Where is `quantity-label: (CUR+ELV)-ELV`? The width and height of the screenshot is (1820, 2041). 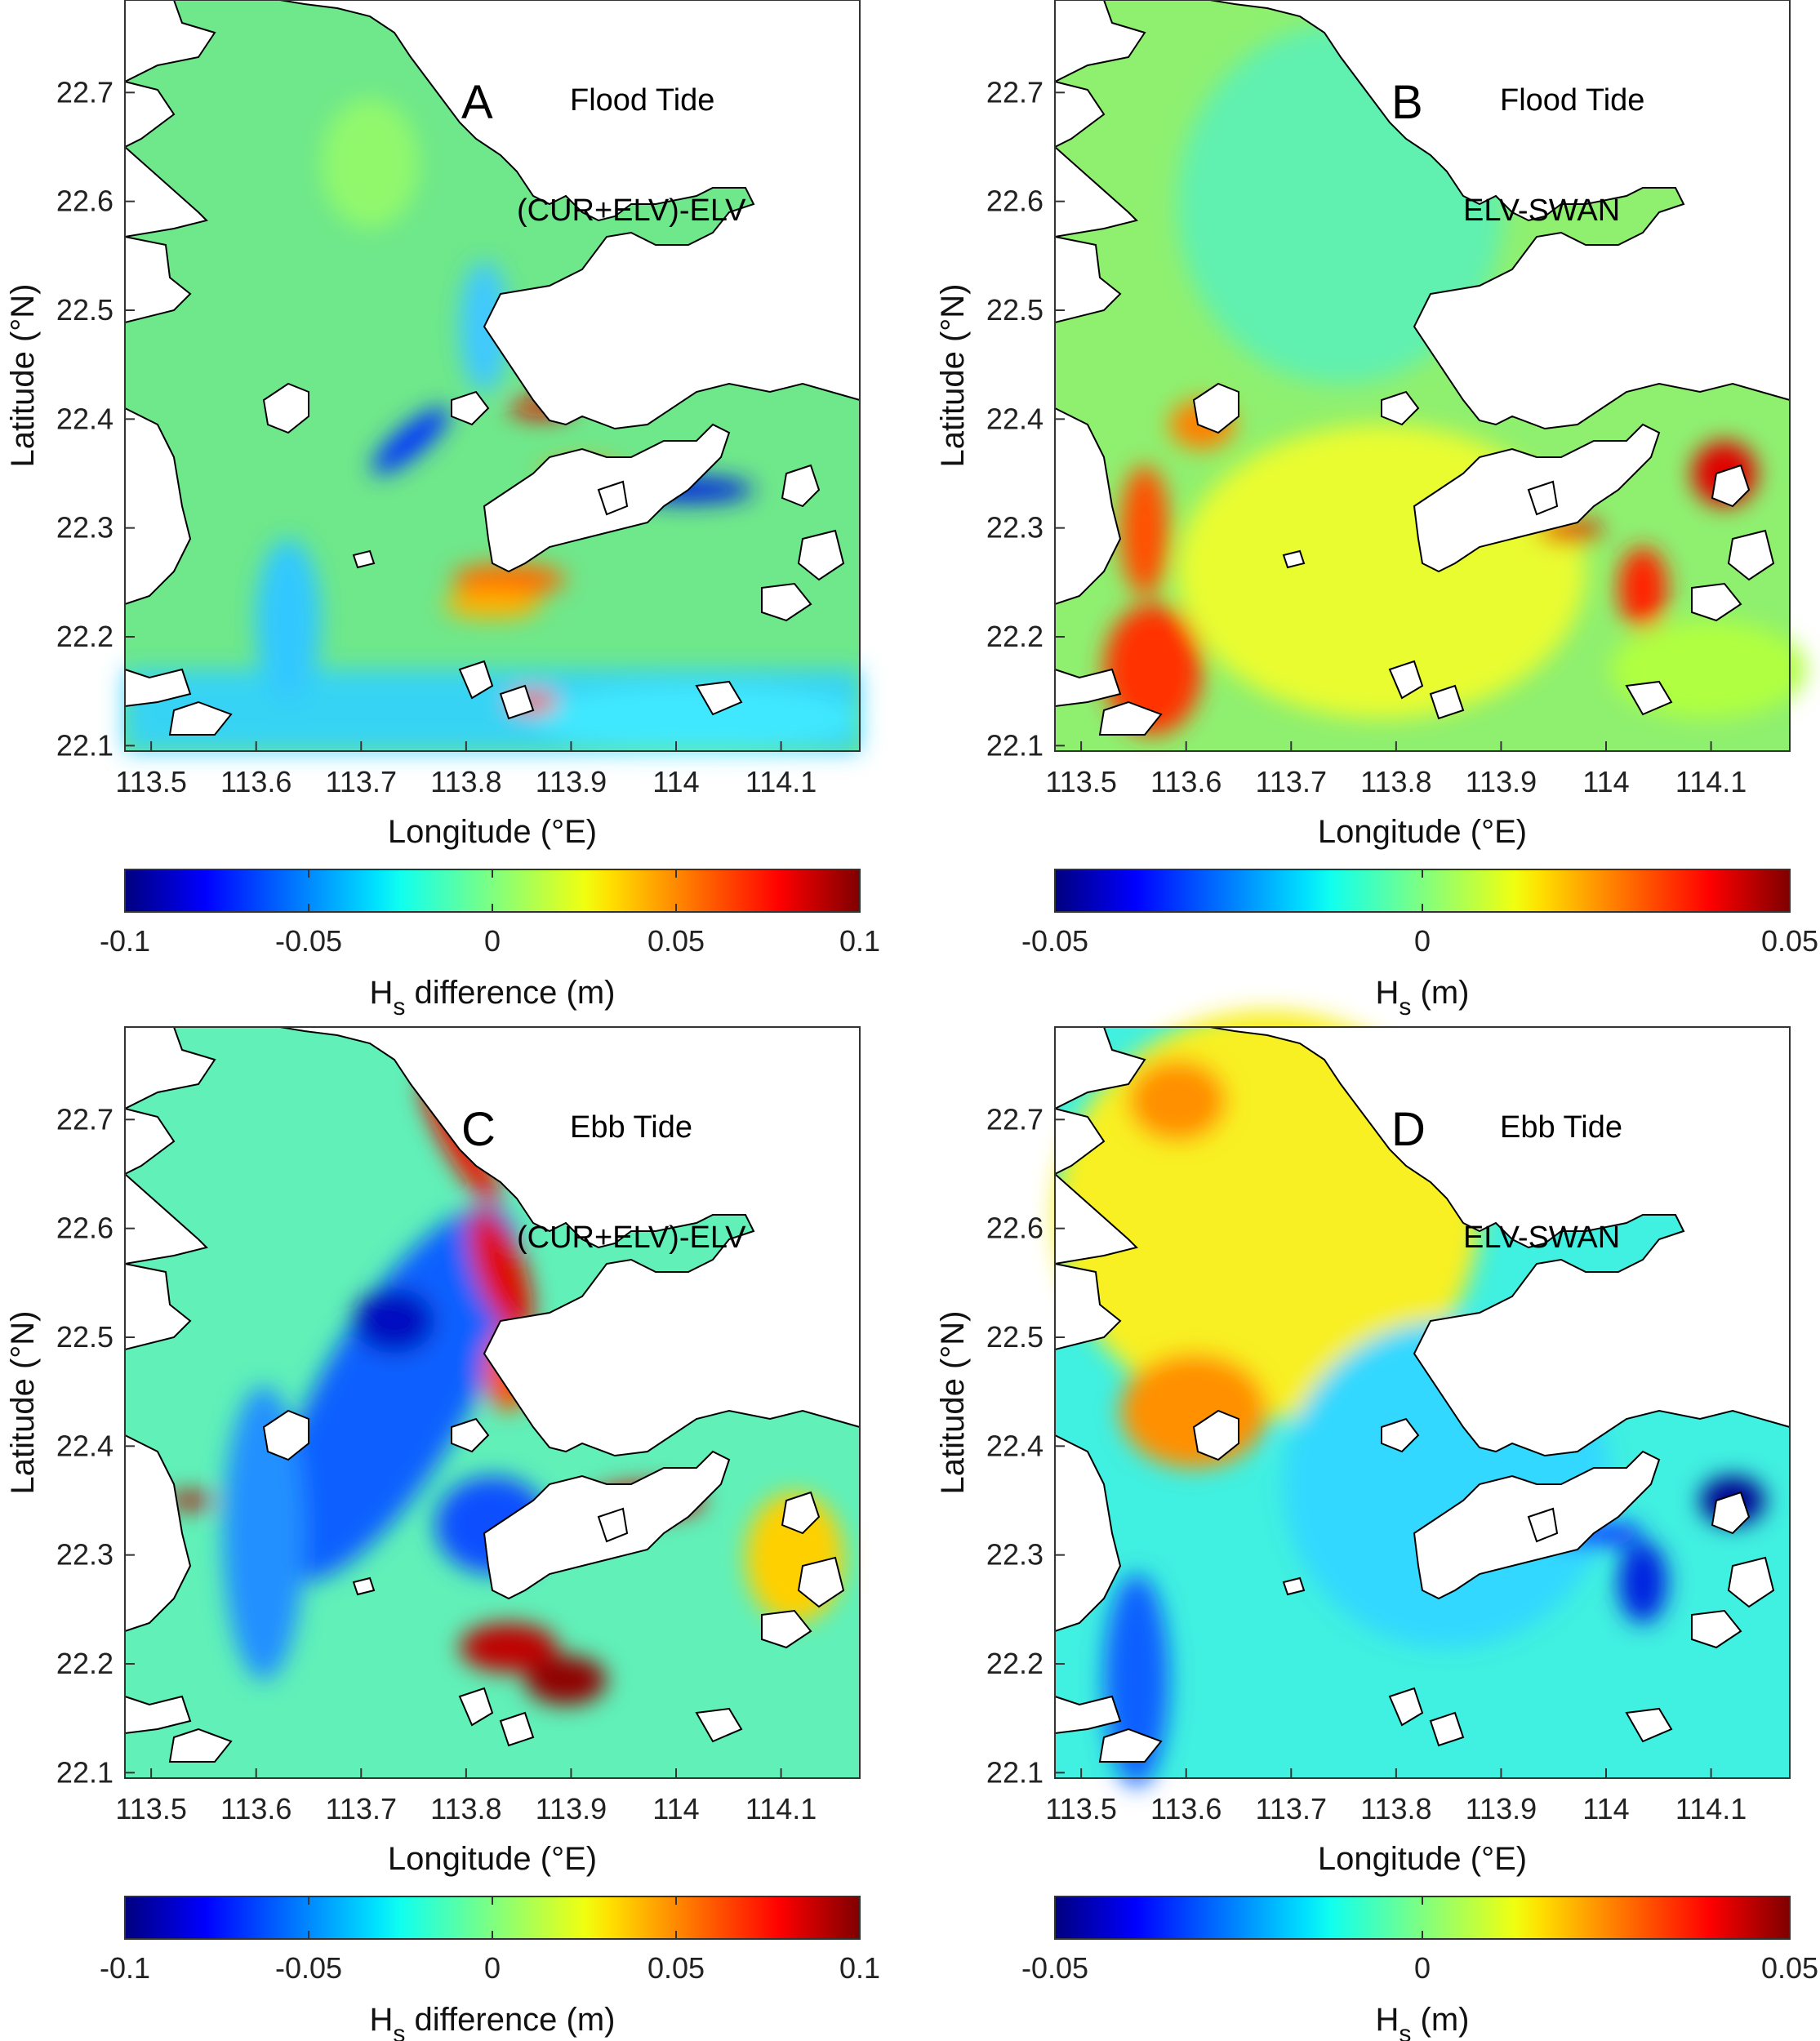 quantity-label: (CUR+ELV)-ELV is located at coordinates (631, 1238).